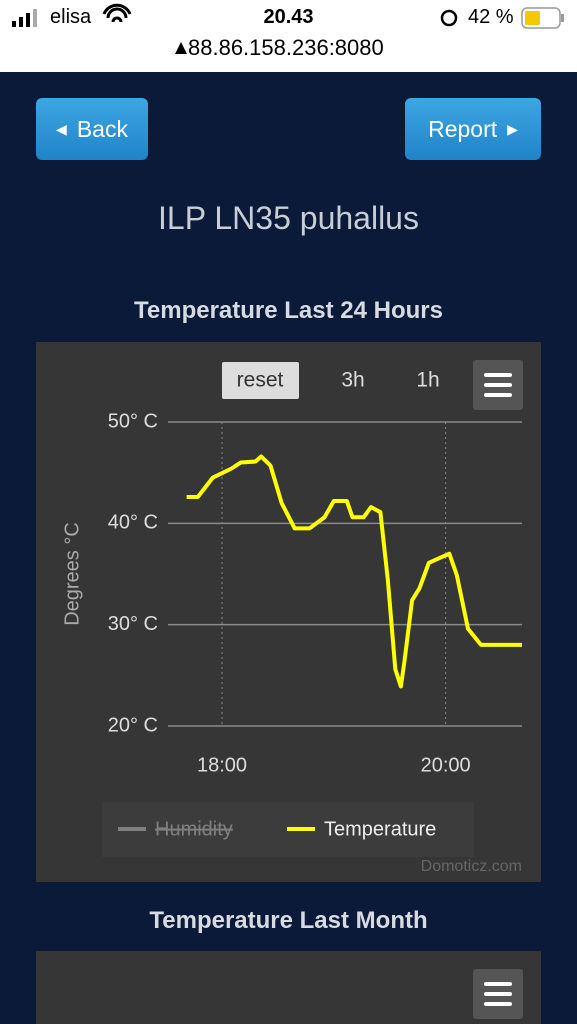 The width and height of the screenshot is (577, 1024). Describe the element at coordinates (288, 17) in the screenshot. I see `clock: 20.43` at that location.